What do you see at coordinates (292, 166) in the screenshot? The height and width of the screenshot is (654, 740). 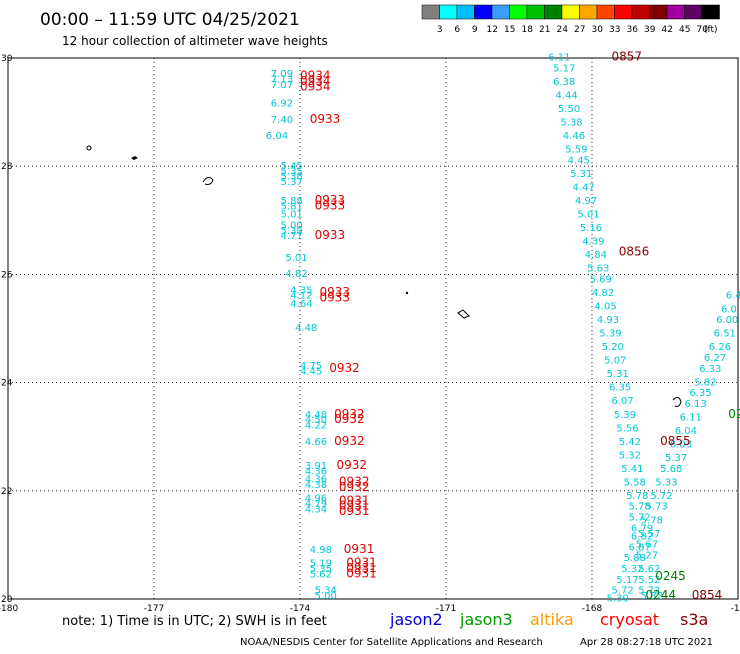 I see `wave-height-label: 5.45` at bounding box center [292, 166].